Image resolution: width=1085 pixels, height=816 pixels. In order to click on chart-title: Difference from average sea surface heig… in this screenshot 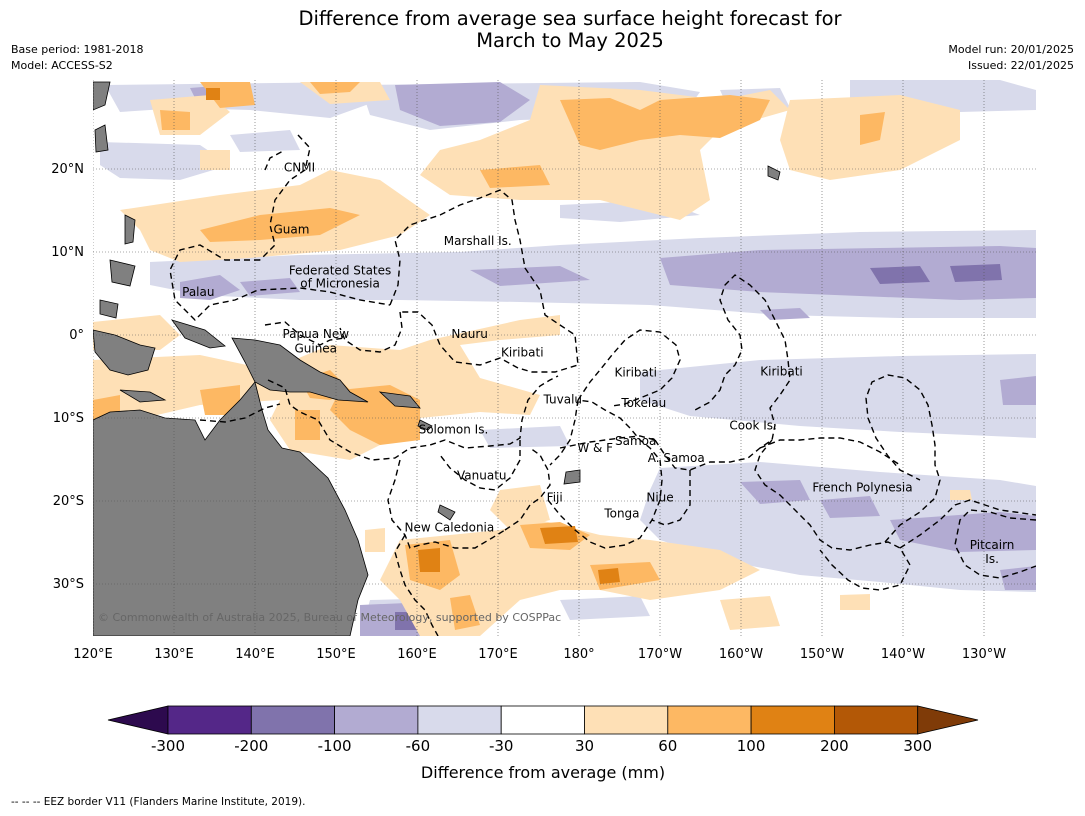, I will do `click(542, 30)`.